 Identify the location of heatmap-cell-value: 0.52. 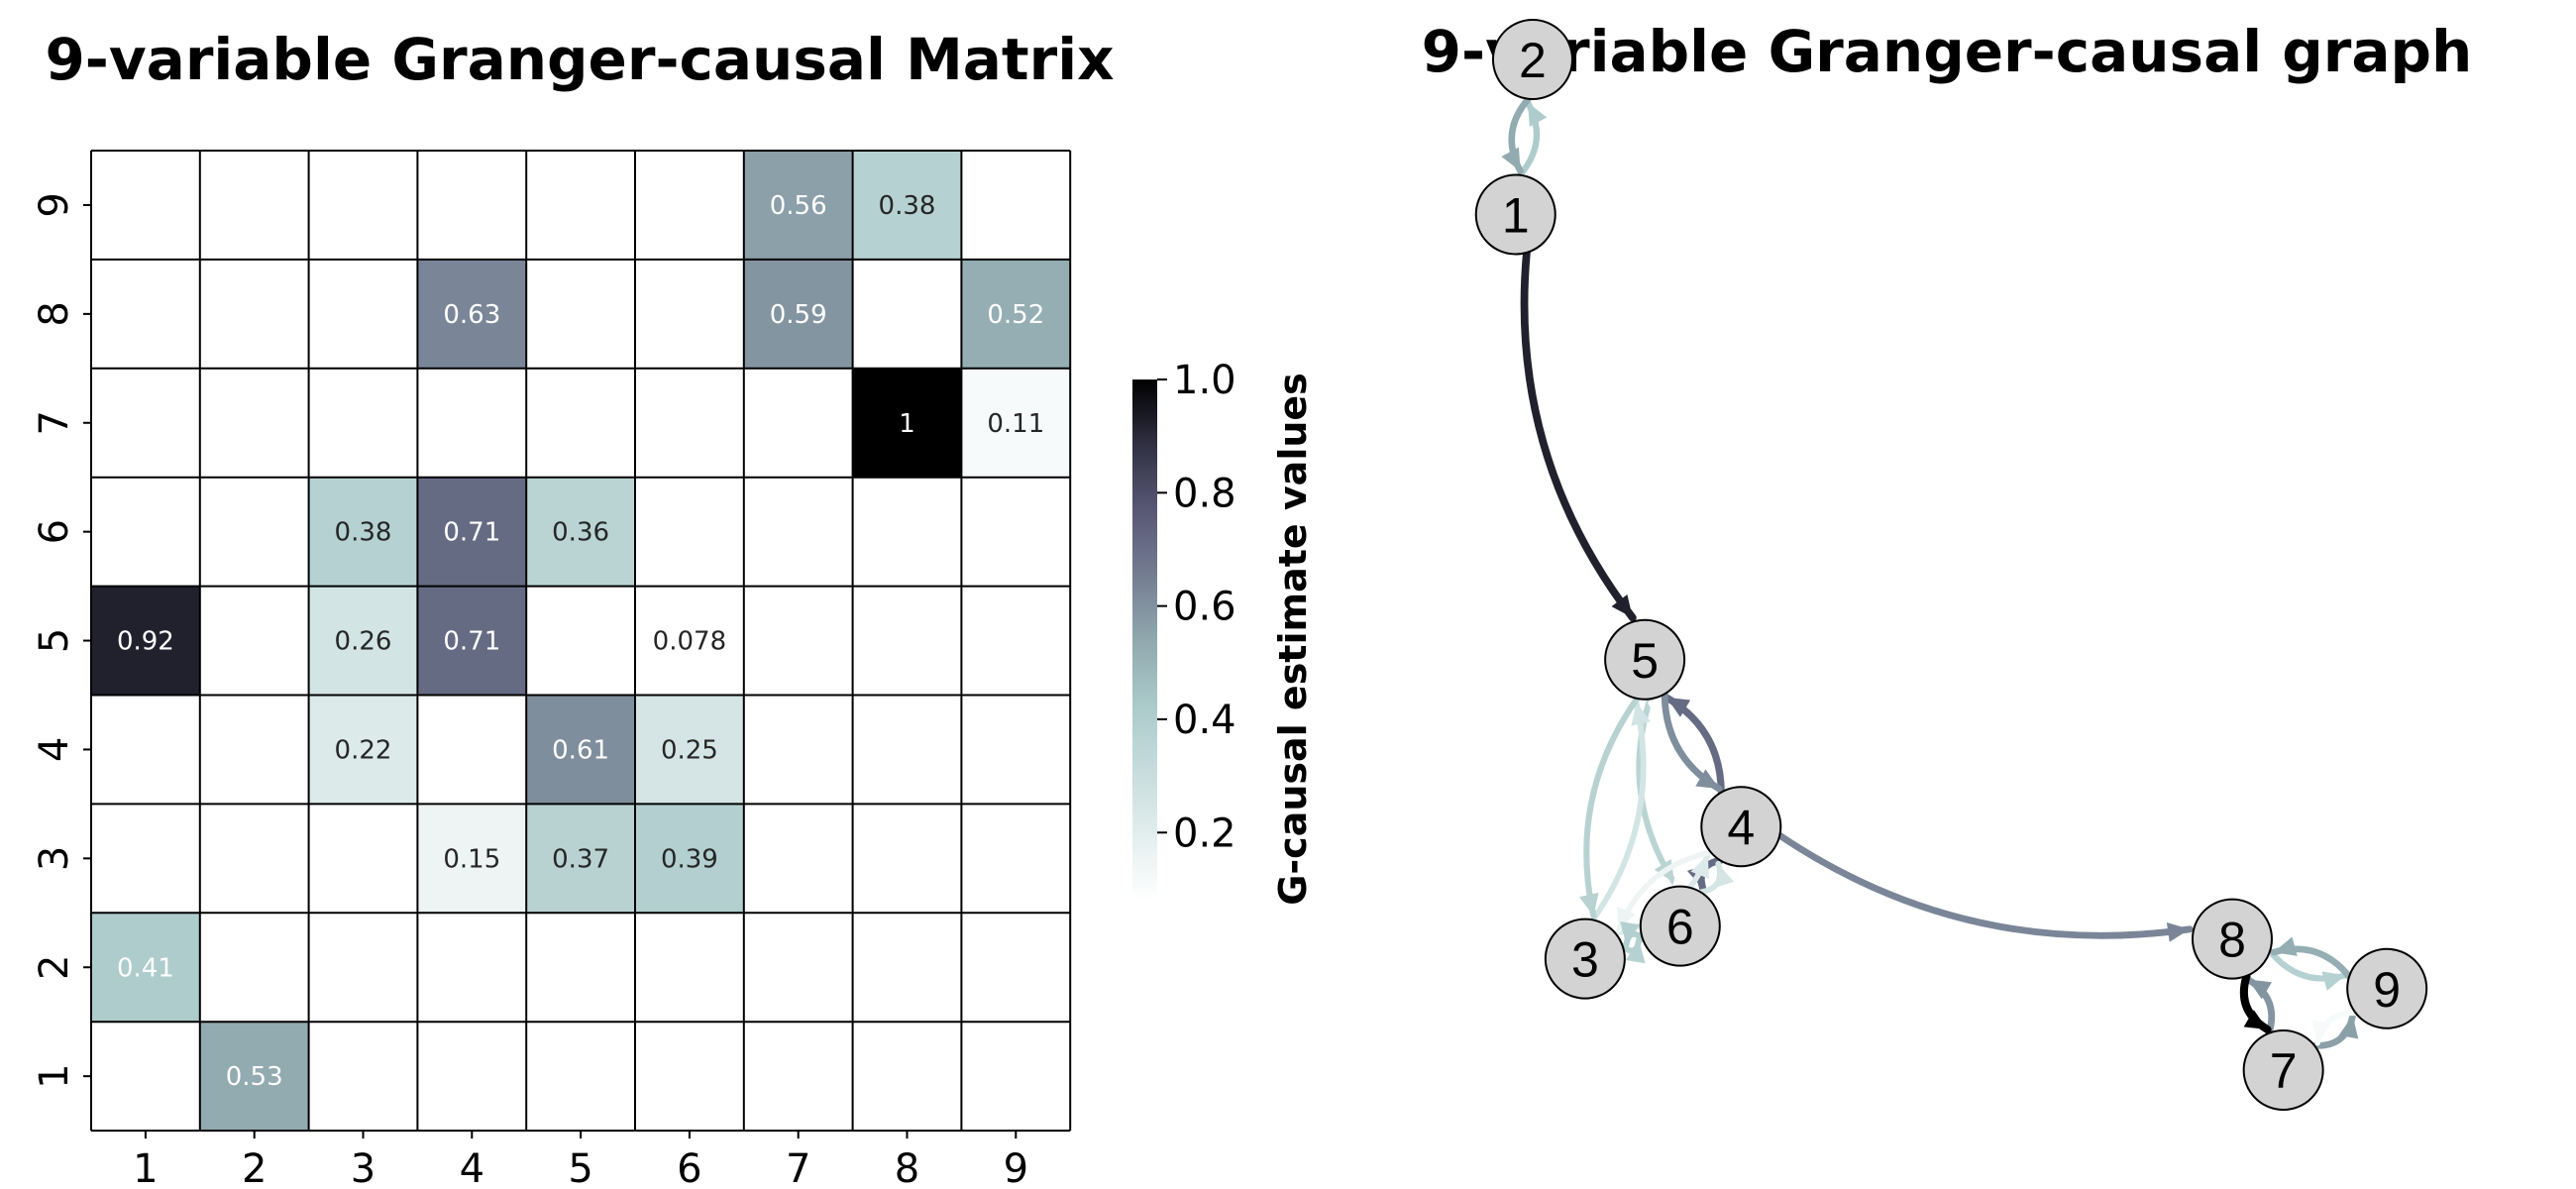
(1015, 315).